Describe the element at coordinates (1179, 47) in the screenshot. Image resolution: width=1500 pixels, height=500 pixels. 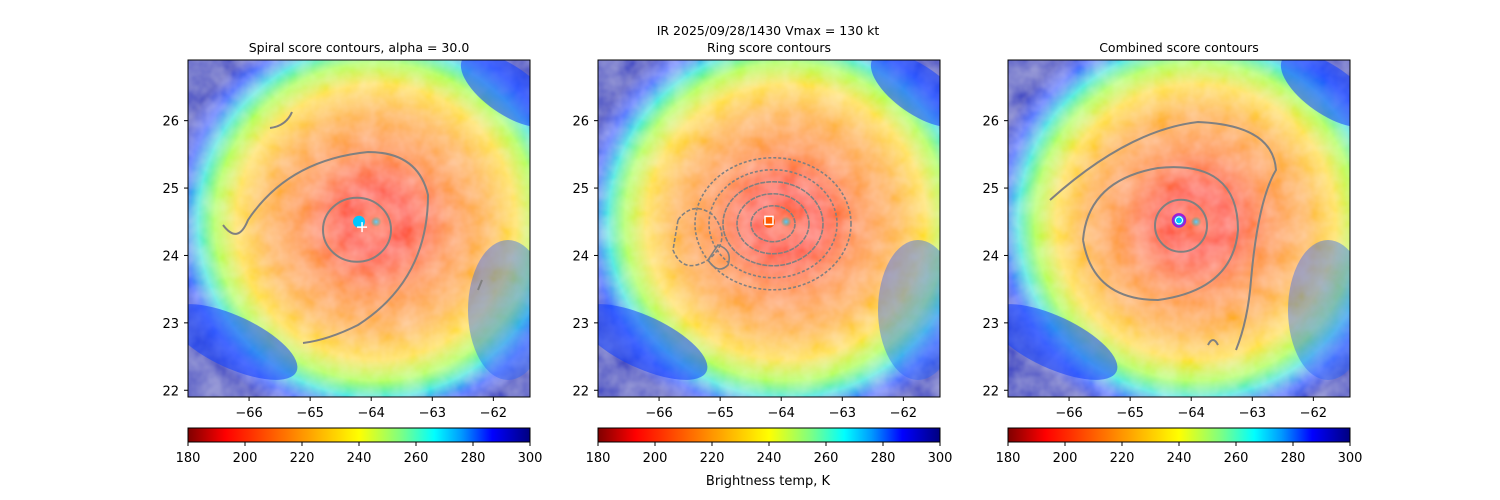
I see `panel-title: Combined score contours` at that location.